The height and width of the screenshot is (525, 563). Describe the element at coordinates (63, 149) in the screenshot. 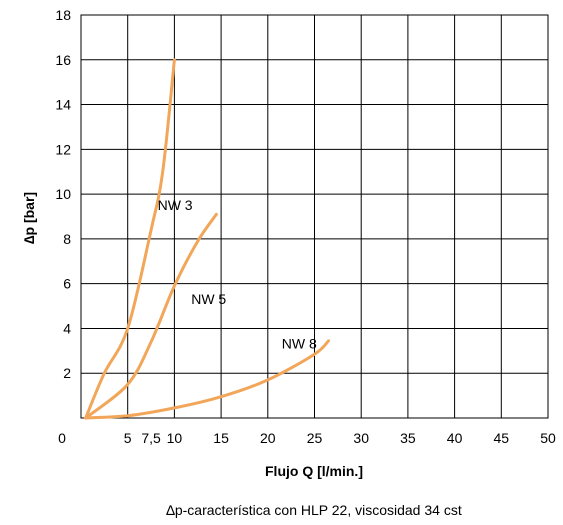

I see `y-tick-label: 12` at that location.